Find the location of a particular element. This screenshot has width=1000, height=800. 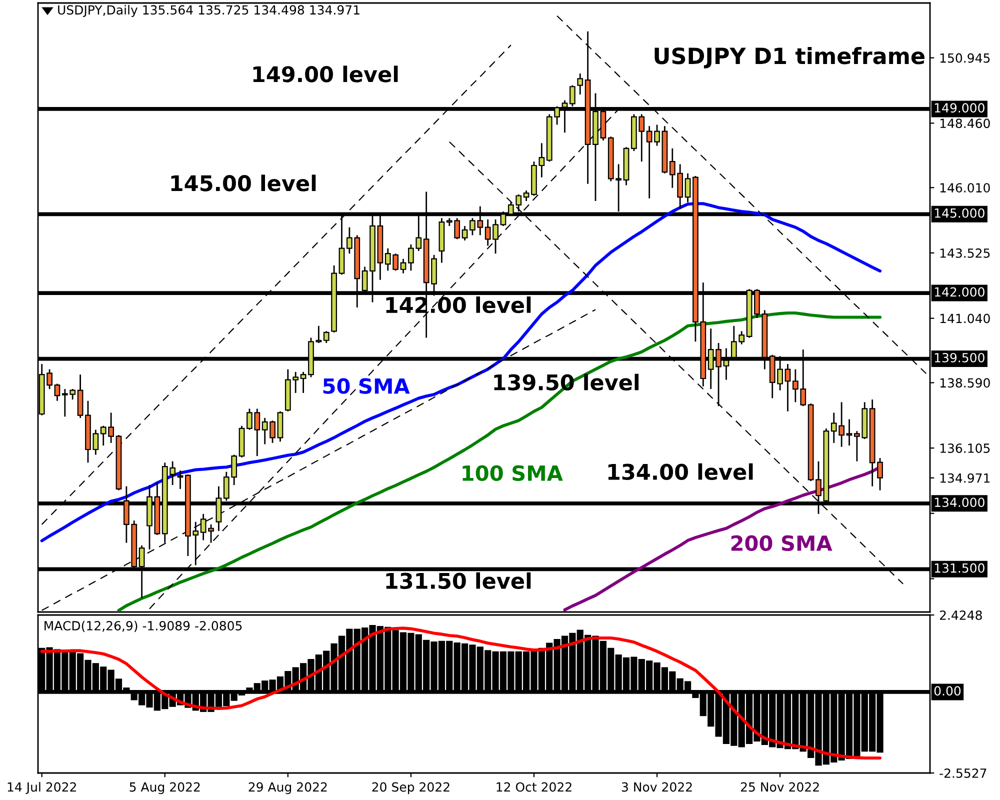

ref-line-label: 131.500 is located at coordinates (959, 568).